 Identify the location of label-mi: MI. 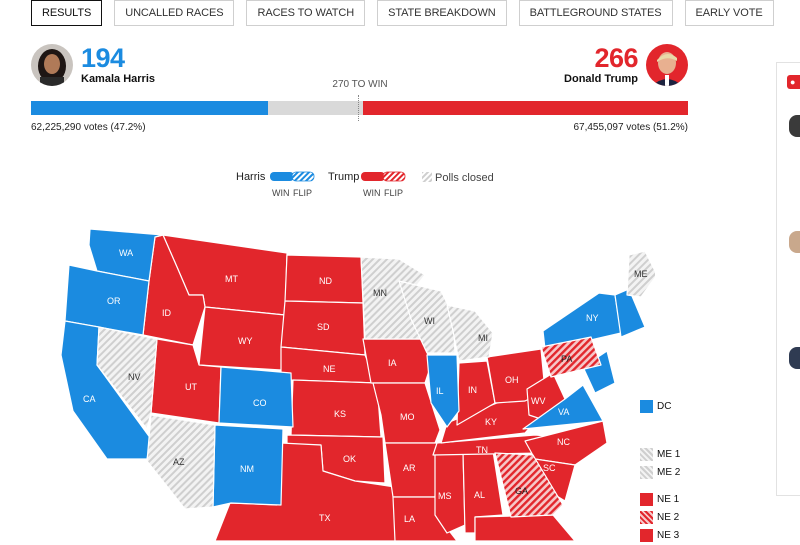
(483, 338).